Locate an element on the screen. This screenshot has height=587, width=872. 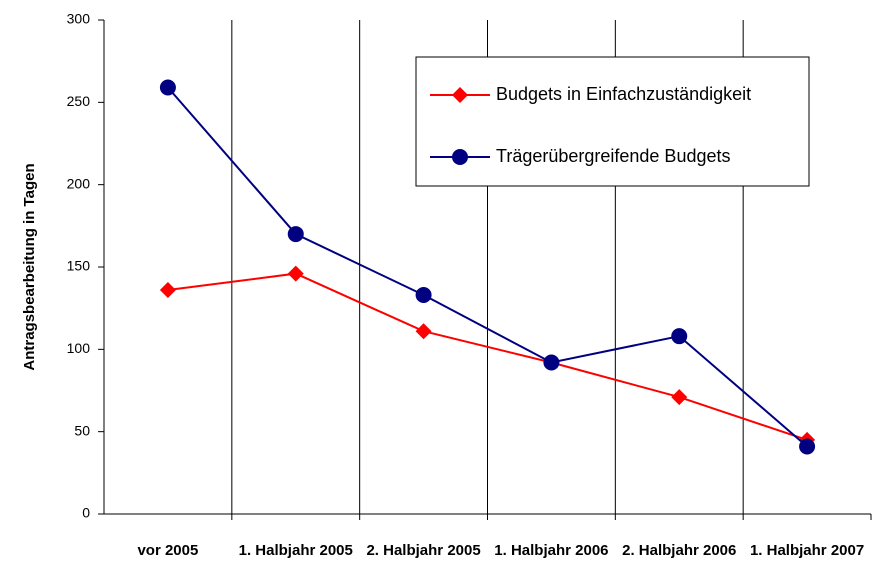
legend-entry: Budgets in Einfachzuständigkeit is located at coordinates (590, 94).